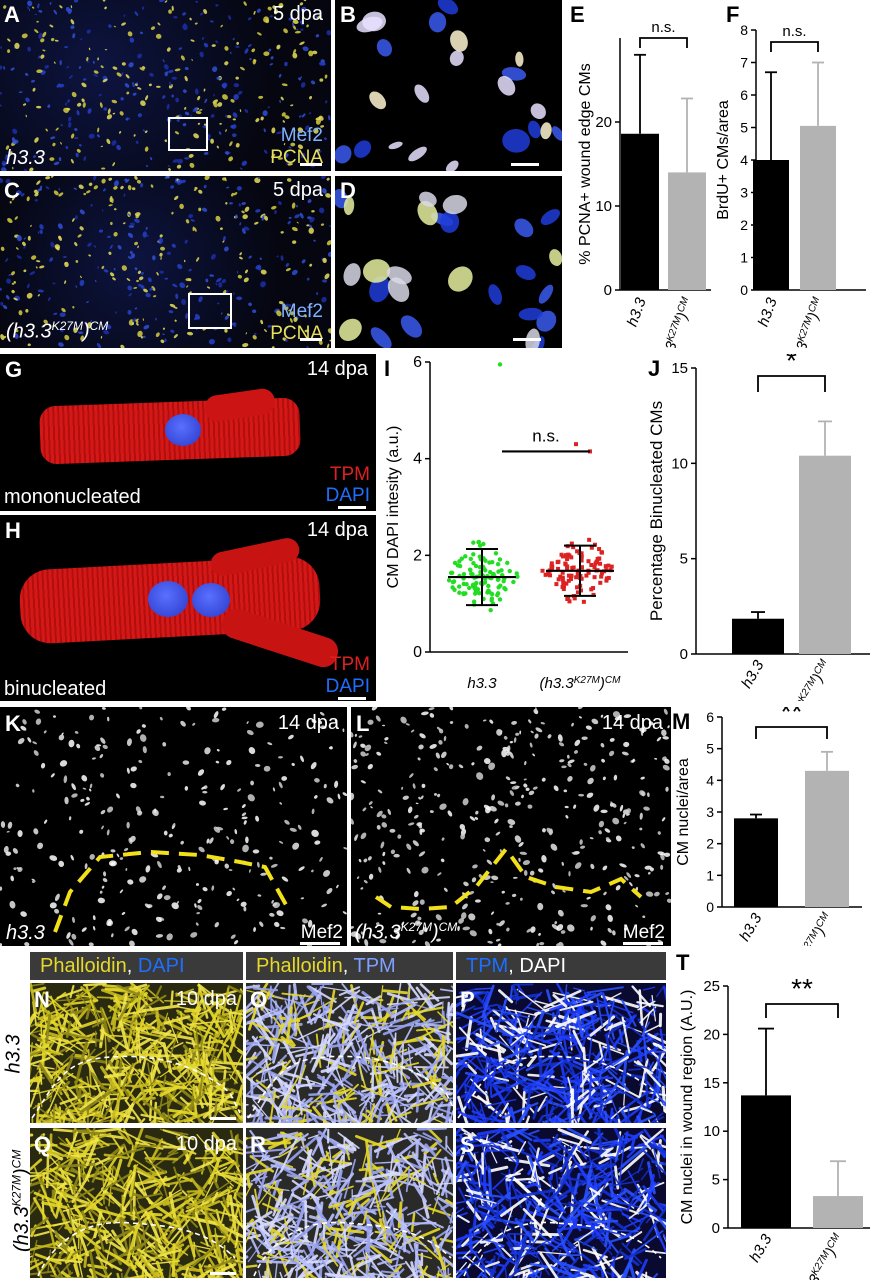 The width and height of the screenshot is (881, 1285). I want to click on y-tick-label: 5, so click(744, 128).